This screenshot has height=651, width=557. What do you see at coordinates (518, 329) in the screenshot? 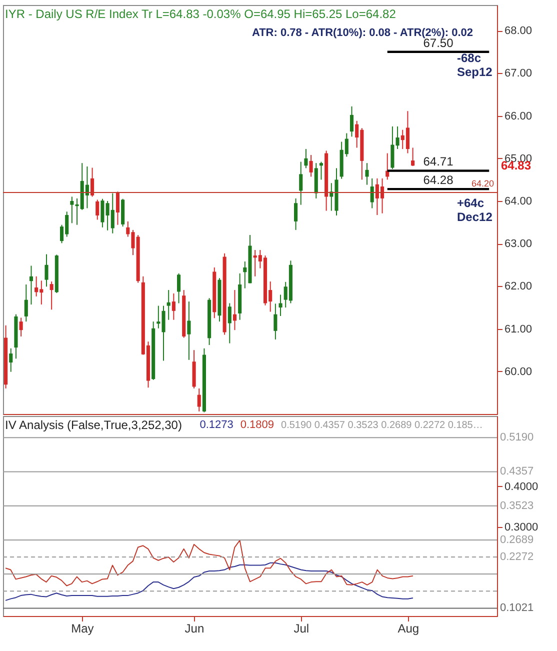
I see `y-tick-label: 61.00` at bounding box center [518, 329].